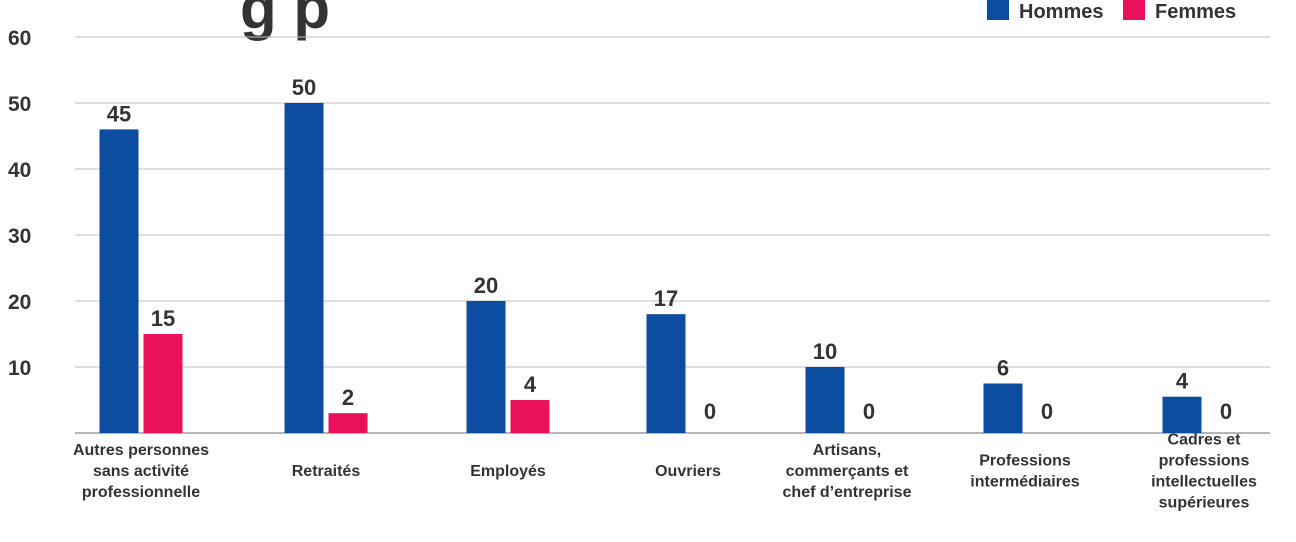  Describe the element at coordinates (1024, 472) in the screenshot. I see `category-label: Professions intermédiaires` at that location.